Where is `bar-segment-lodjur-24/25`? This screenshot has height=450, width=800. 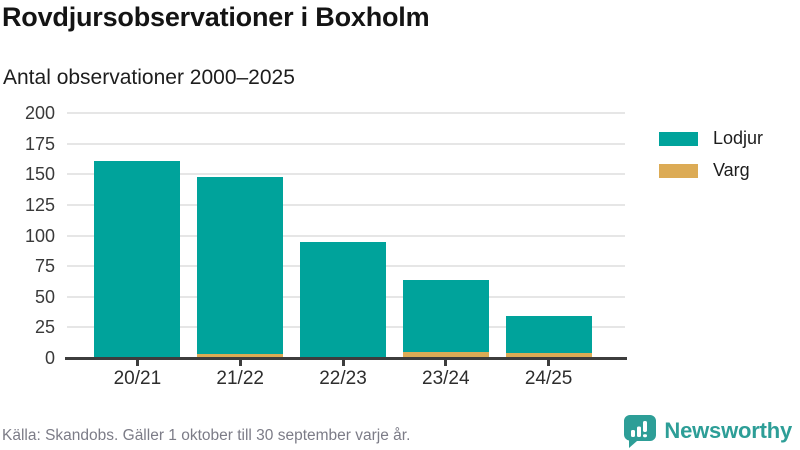
bar-segment-lodjur-24/25 is located at coordinates (548, 335).